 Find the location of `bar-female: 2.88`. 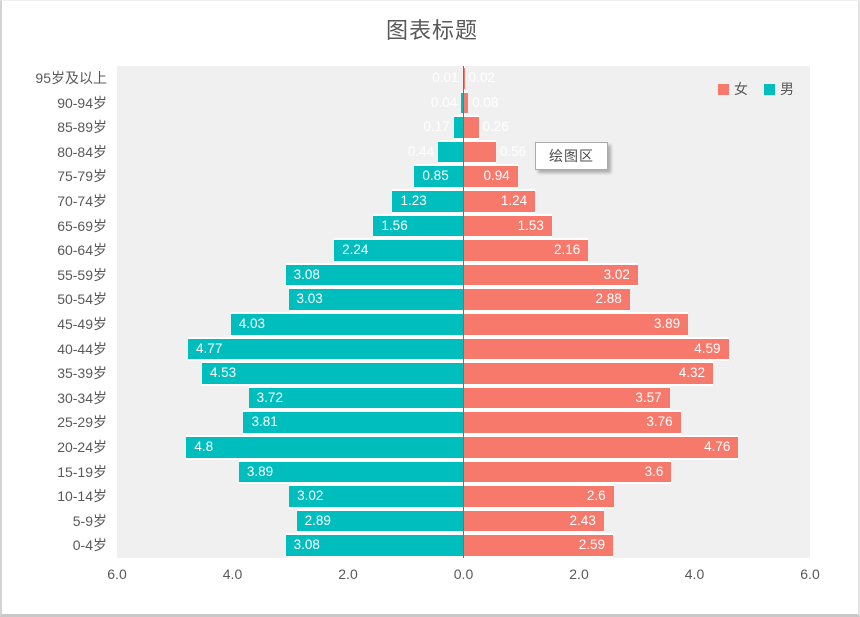

bar-female: 2.88 is located at coordinates (546, 299).